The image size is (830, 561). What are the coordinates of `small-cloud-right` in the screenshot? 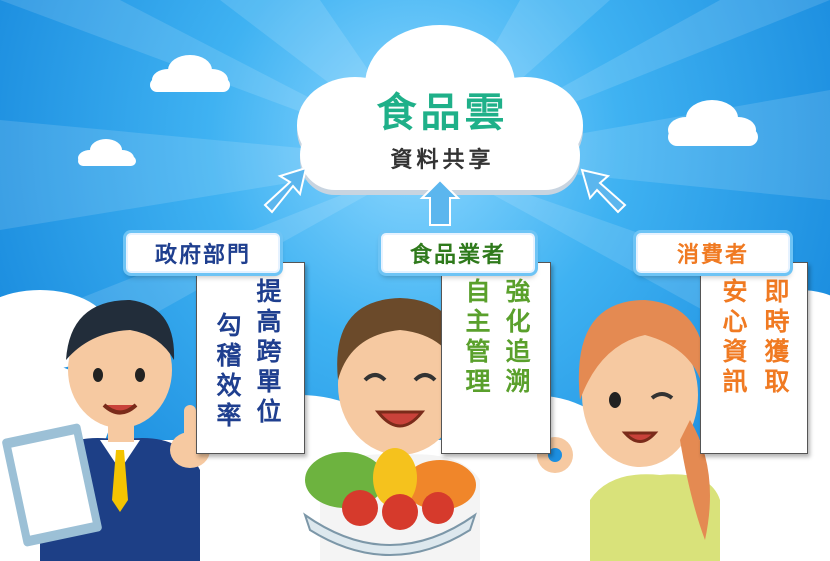 It's located at (713, 123).